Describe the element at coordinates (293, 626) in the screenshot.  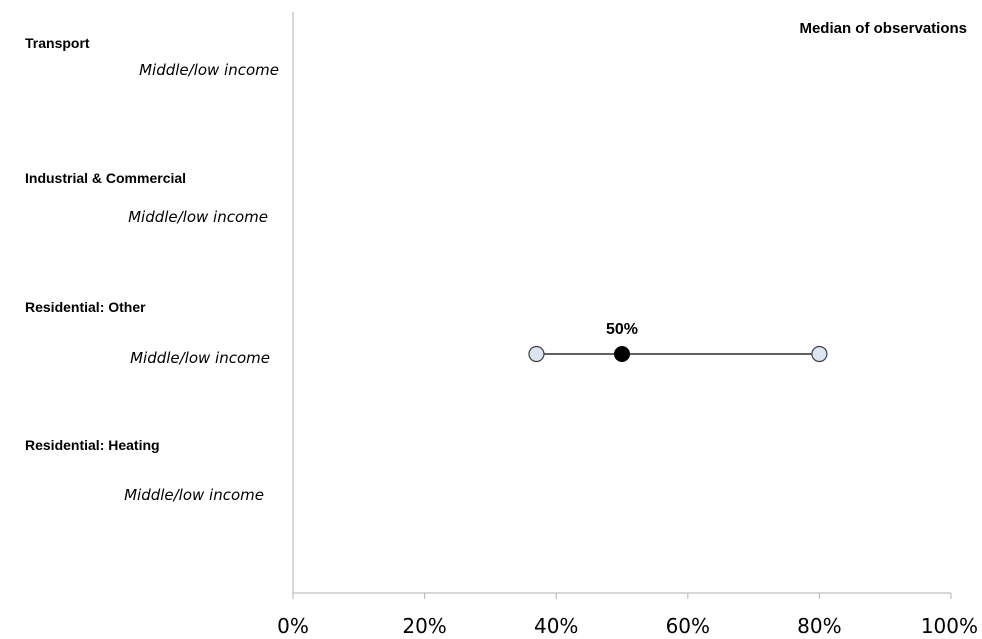
I see `x-tick-label: 0%` at that location.